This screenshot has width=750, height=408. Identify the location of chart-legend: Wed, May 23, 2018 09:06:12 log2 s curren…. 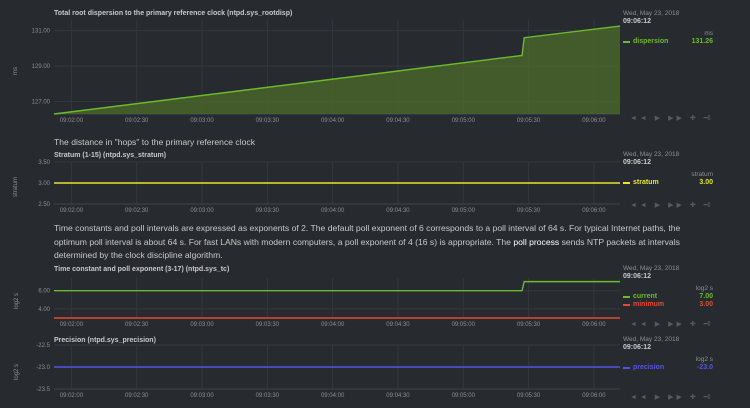
(668, 286).